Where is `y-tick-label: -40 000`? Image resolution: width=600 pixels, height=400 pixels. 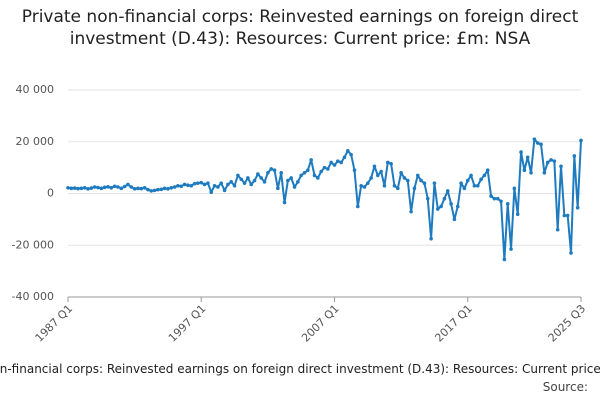 y-tick-label: -40 000 is located at coordinates (33, 296).